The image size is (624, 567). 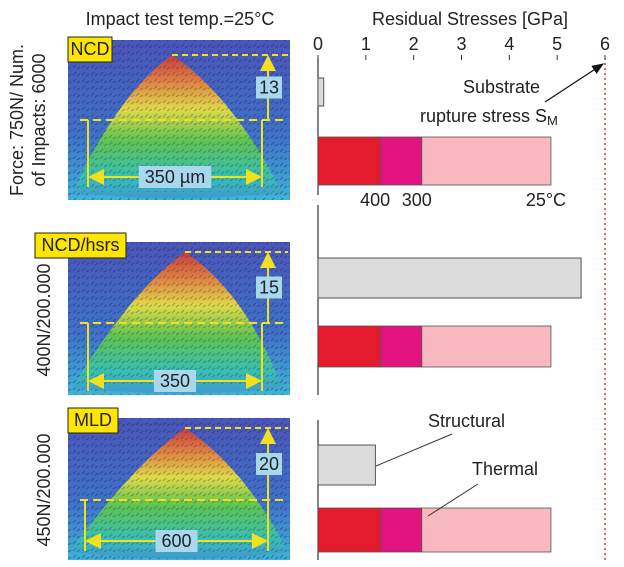 What do you see at coordinates (509, 44) in the screenshot?
I see `x-tick-label: 4` at bounding box center [509, 44].